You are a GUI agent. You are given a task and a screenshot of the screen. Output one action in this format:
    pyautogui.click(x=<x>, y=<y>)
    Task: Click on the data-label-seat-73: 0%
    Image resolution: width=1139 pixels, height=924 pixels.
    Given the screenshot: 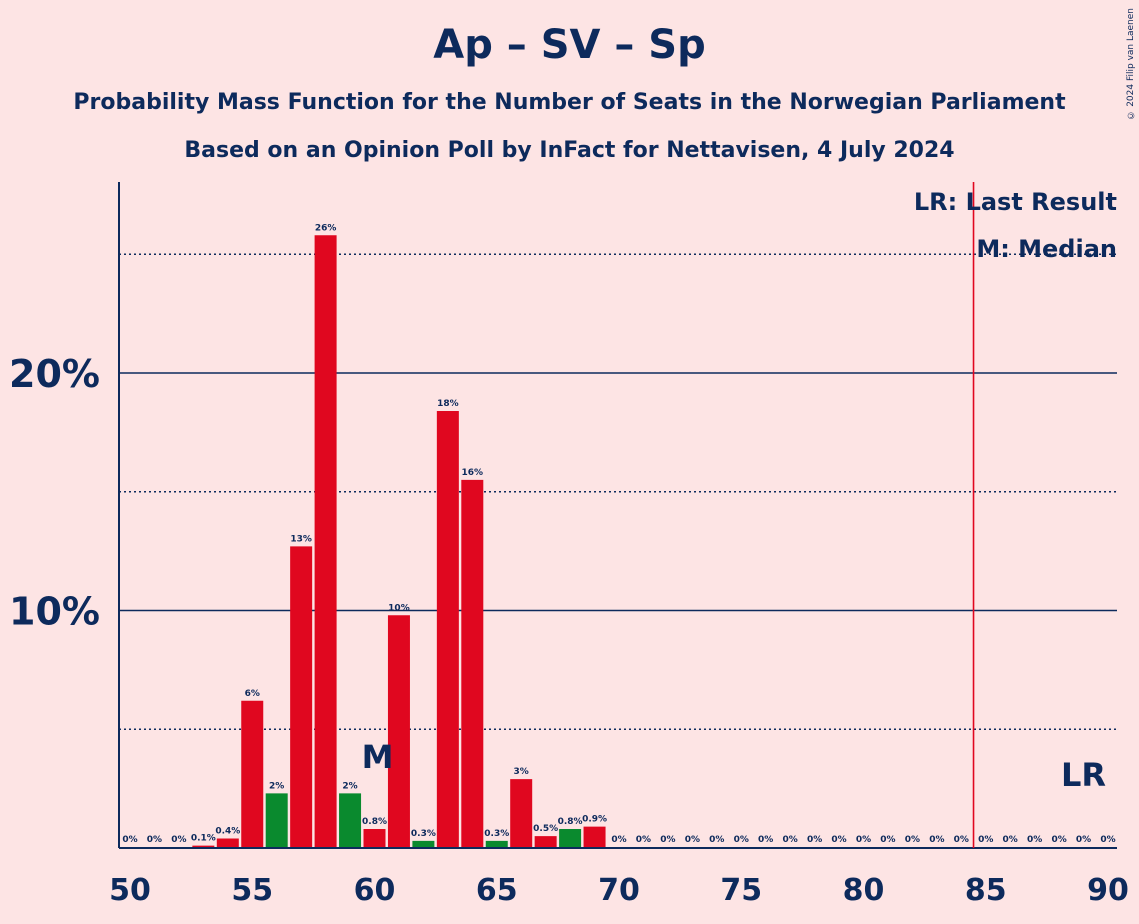 What is the action you would take?
    pyautogui.click(x=692, y=840)
    